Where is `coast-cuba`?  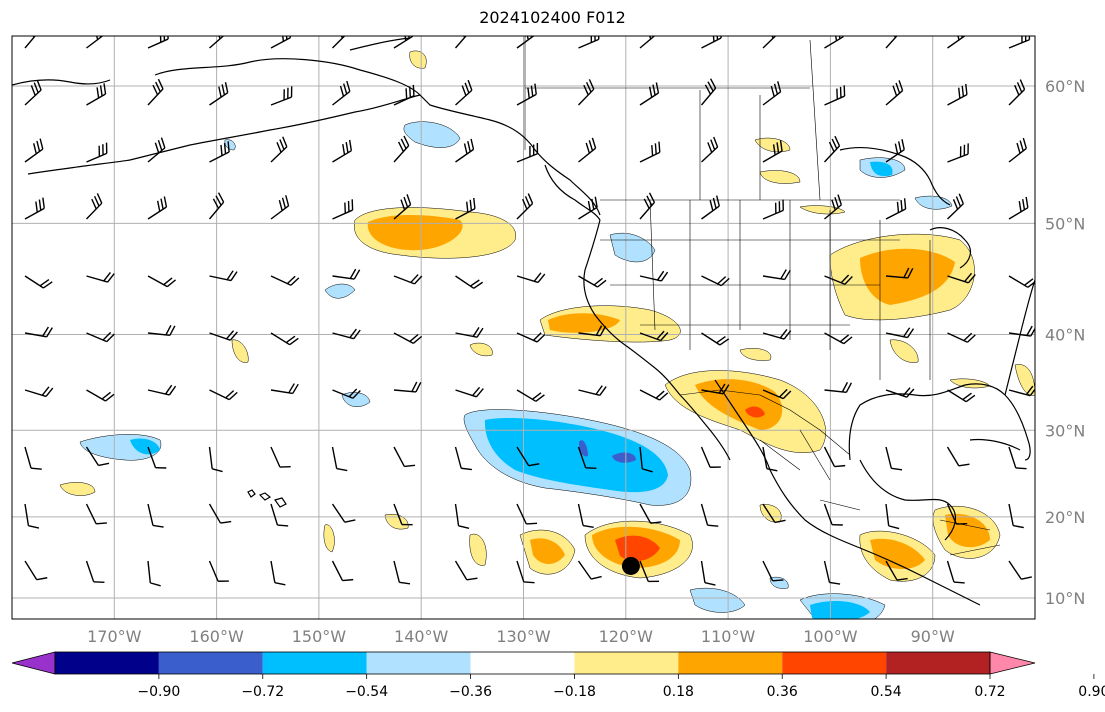 coast-cuba is located at coordinates (995, 444).